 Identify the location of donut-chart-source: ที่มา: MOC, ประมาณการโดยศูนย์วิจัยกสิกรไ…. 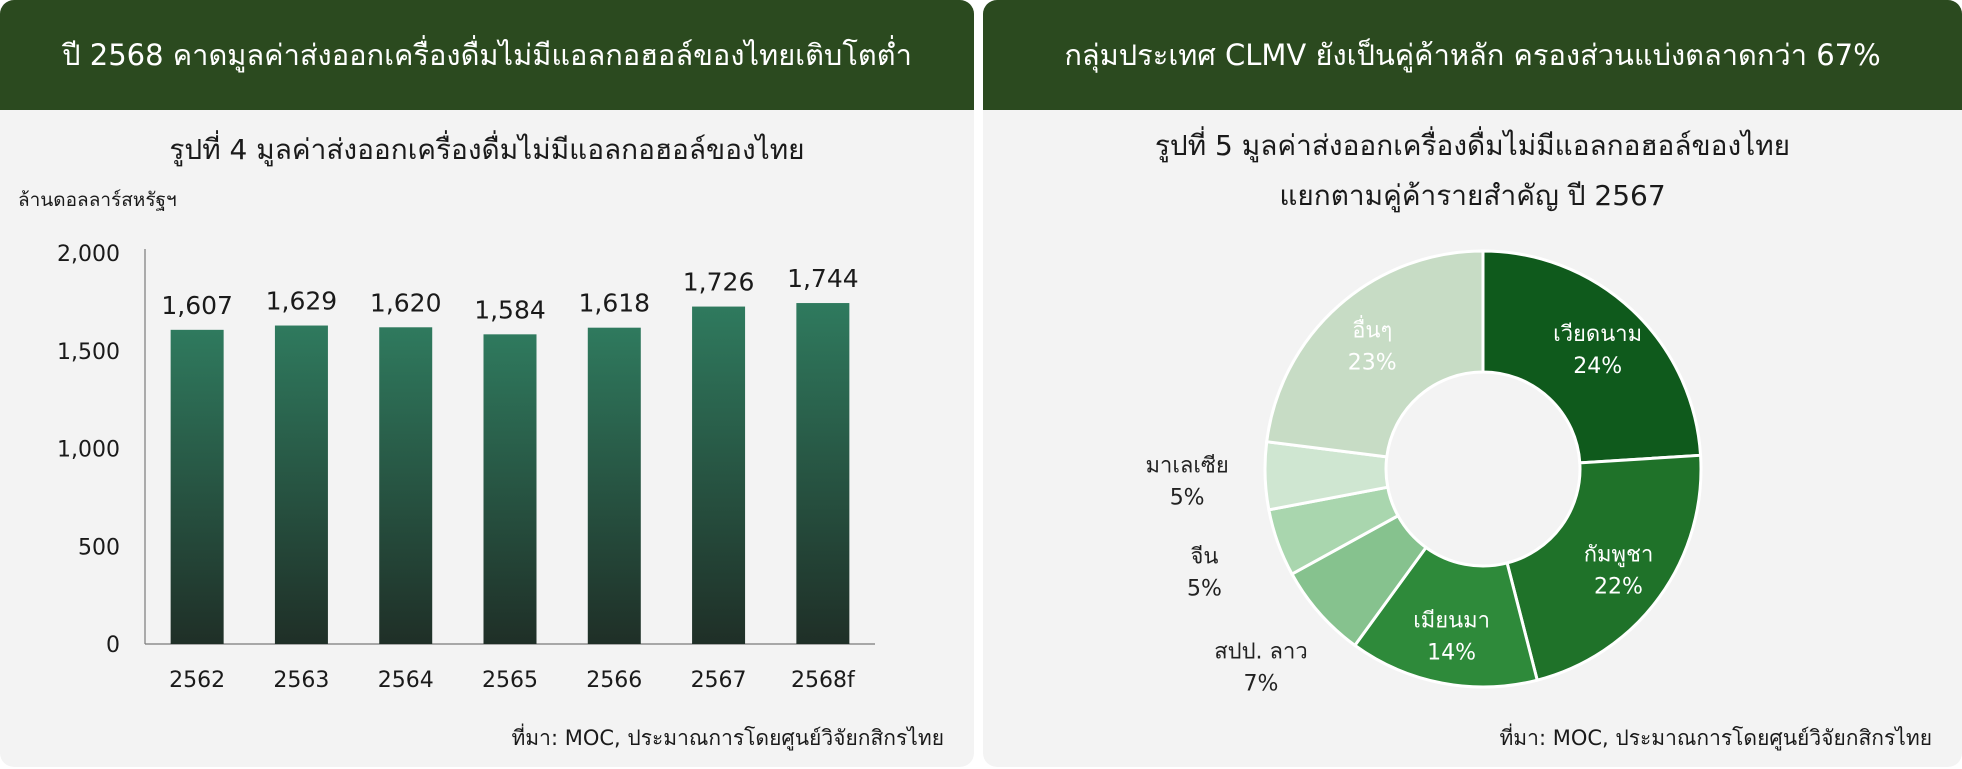
(1715, 738).